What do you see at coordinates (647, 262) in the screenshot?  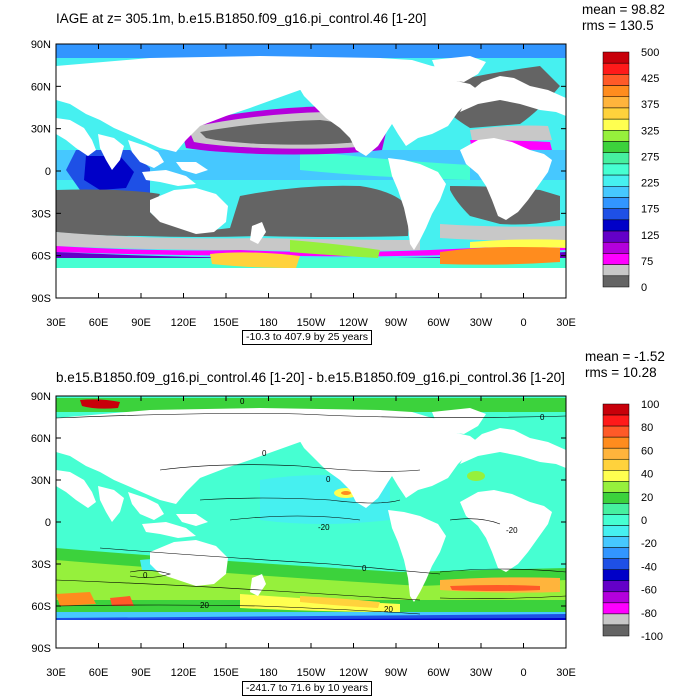 I see `colorbar-label: 75` at bounding box center [647, 262].